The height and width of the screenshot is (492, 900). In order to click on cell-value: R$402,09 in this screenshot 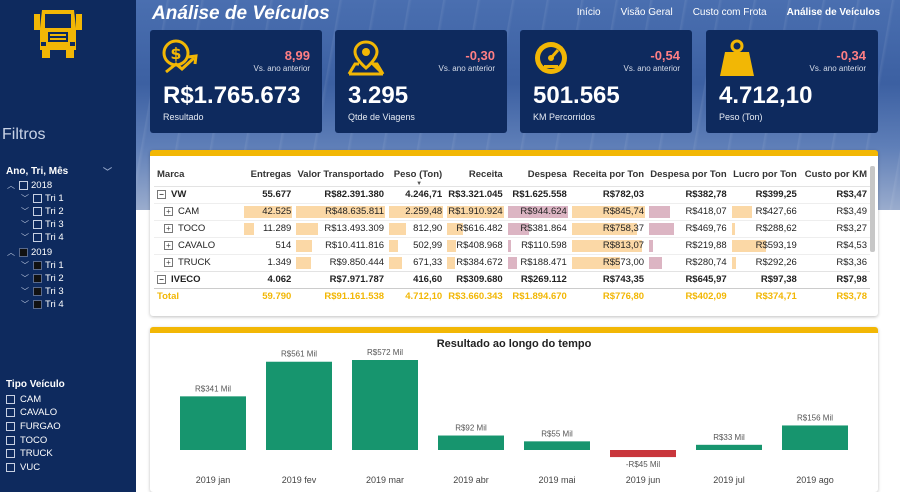, I will do `click(706, 297)`.